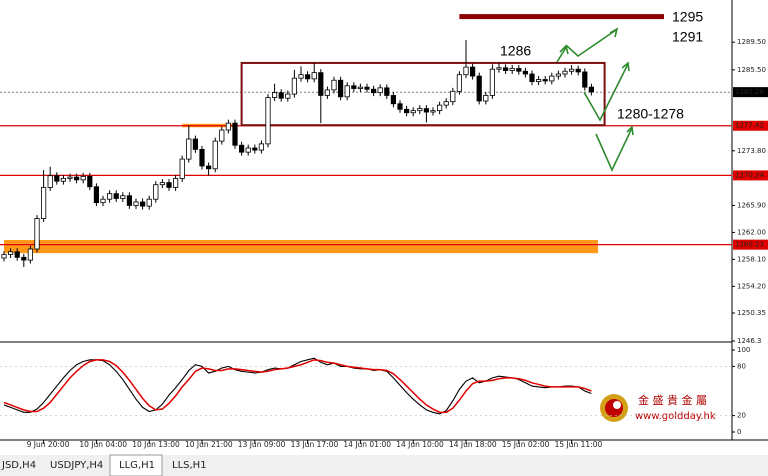 The height and width of the screenshot is (476, 768). Describe the element at coordinates (687, 37) in the screenshot. I see `annotation: 1291` at that location.